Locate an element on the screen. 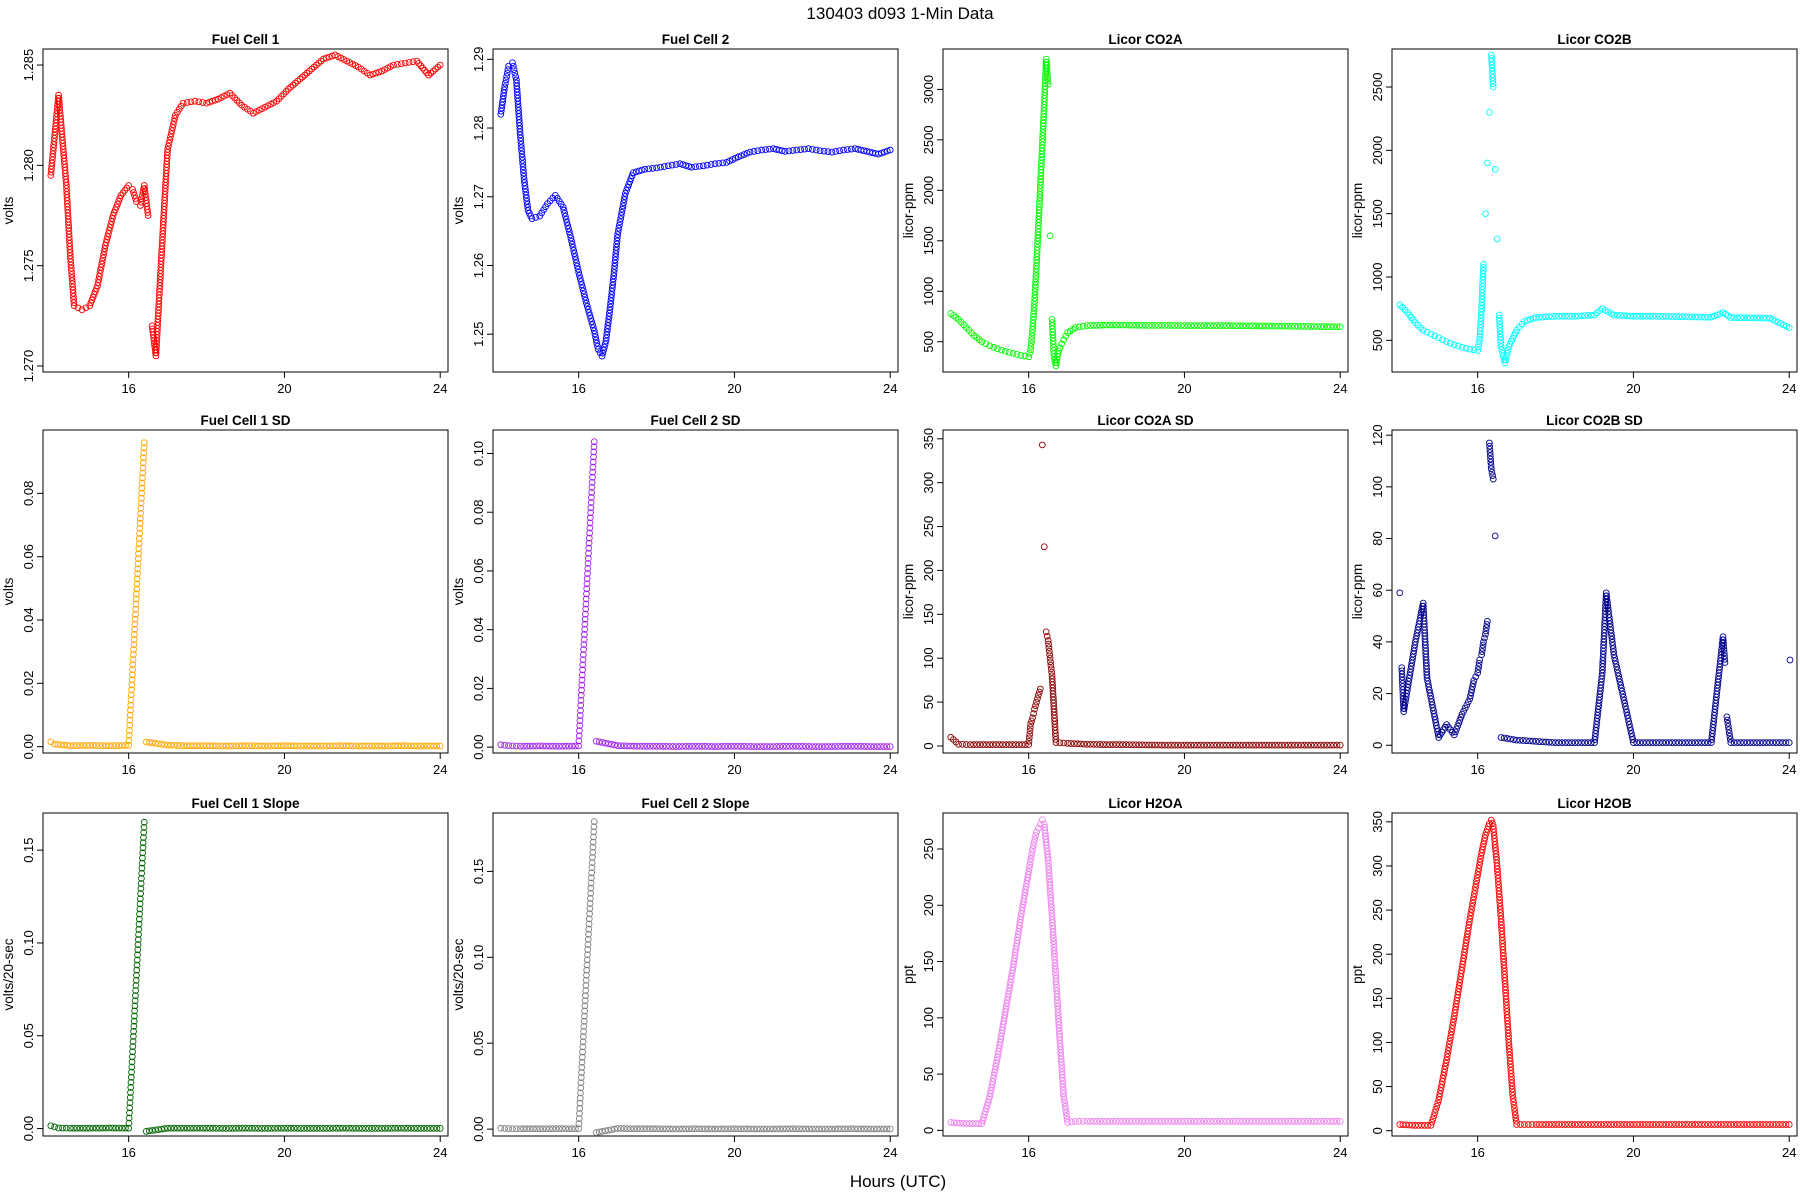 The height and width of the screenshot is (1200, 1800). y-tick-label: 0 is located at coordinates (1377, 1130).